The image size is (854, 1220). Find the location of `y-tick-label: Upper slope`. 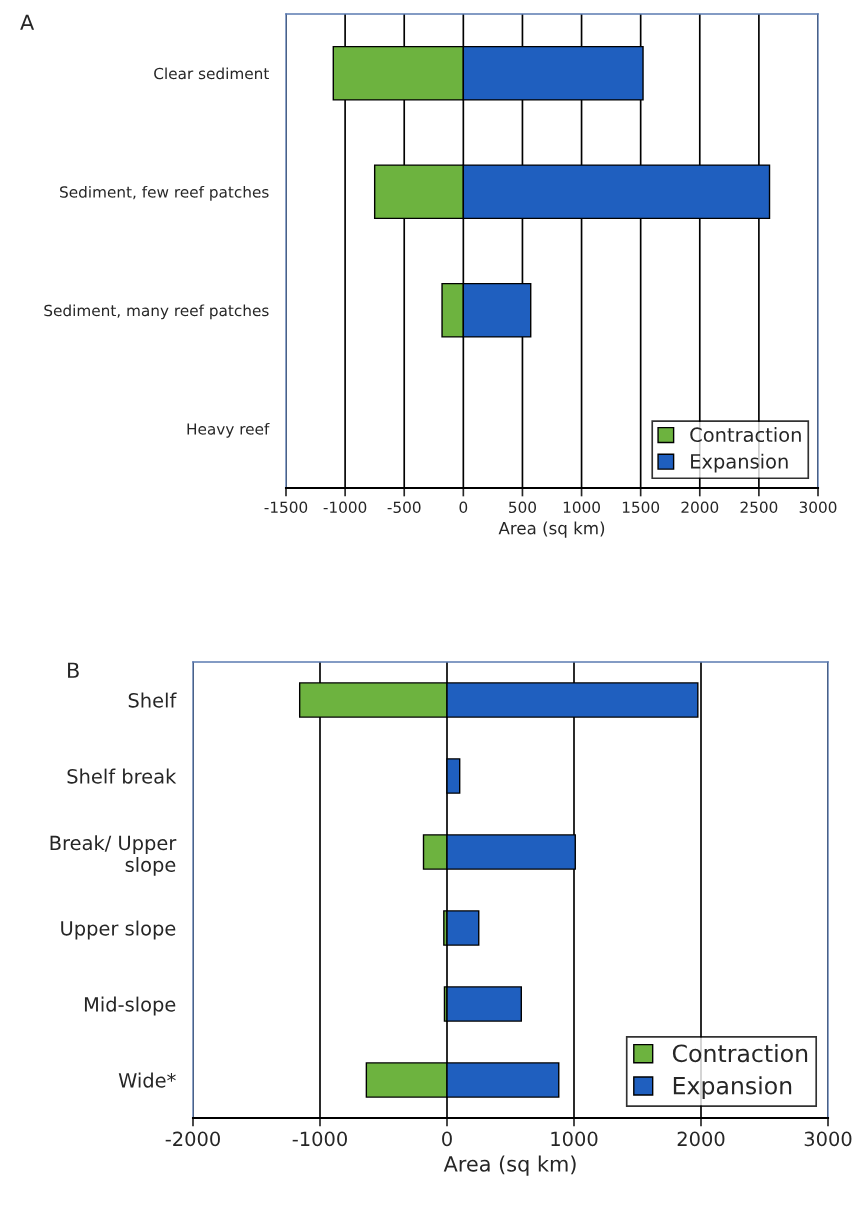

y-tick-label: Upper slope is located at coordinates (118, 930).